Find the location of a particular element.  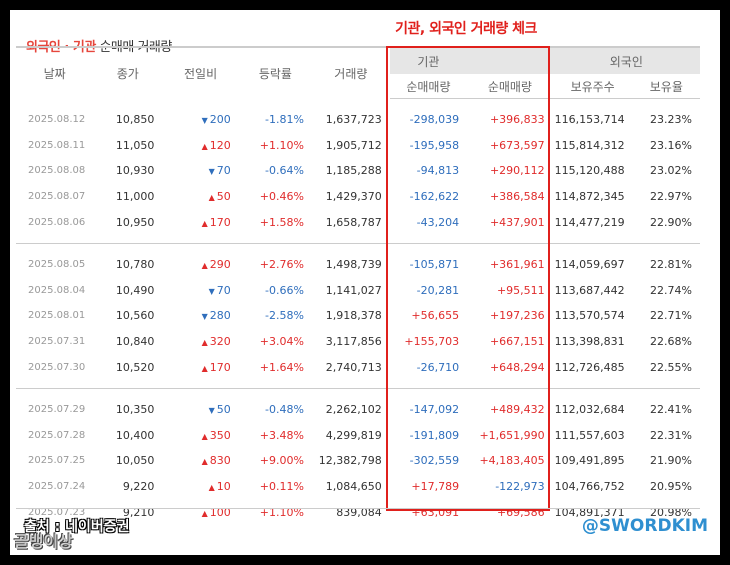

col-ratio: 보유율 is located at coordinates (666, 86).